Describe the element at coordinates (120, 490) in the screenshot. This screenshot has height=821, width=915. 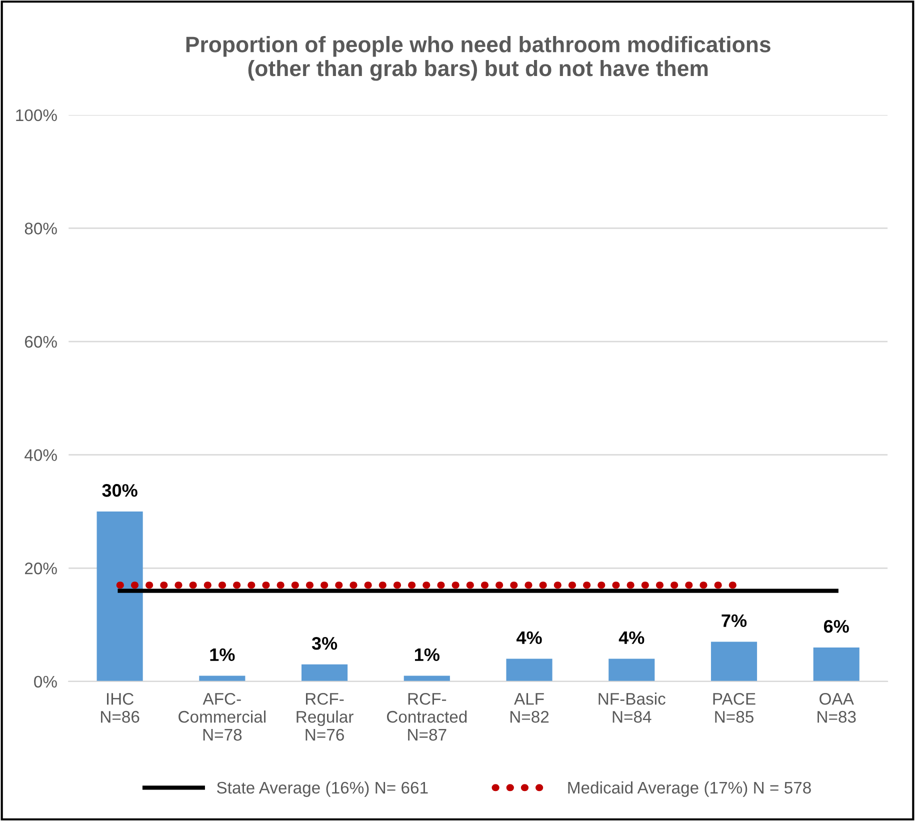
I see `data-label: 30%` at that location.